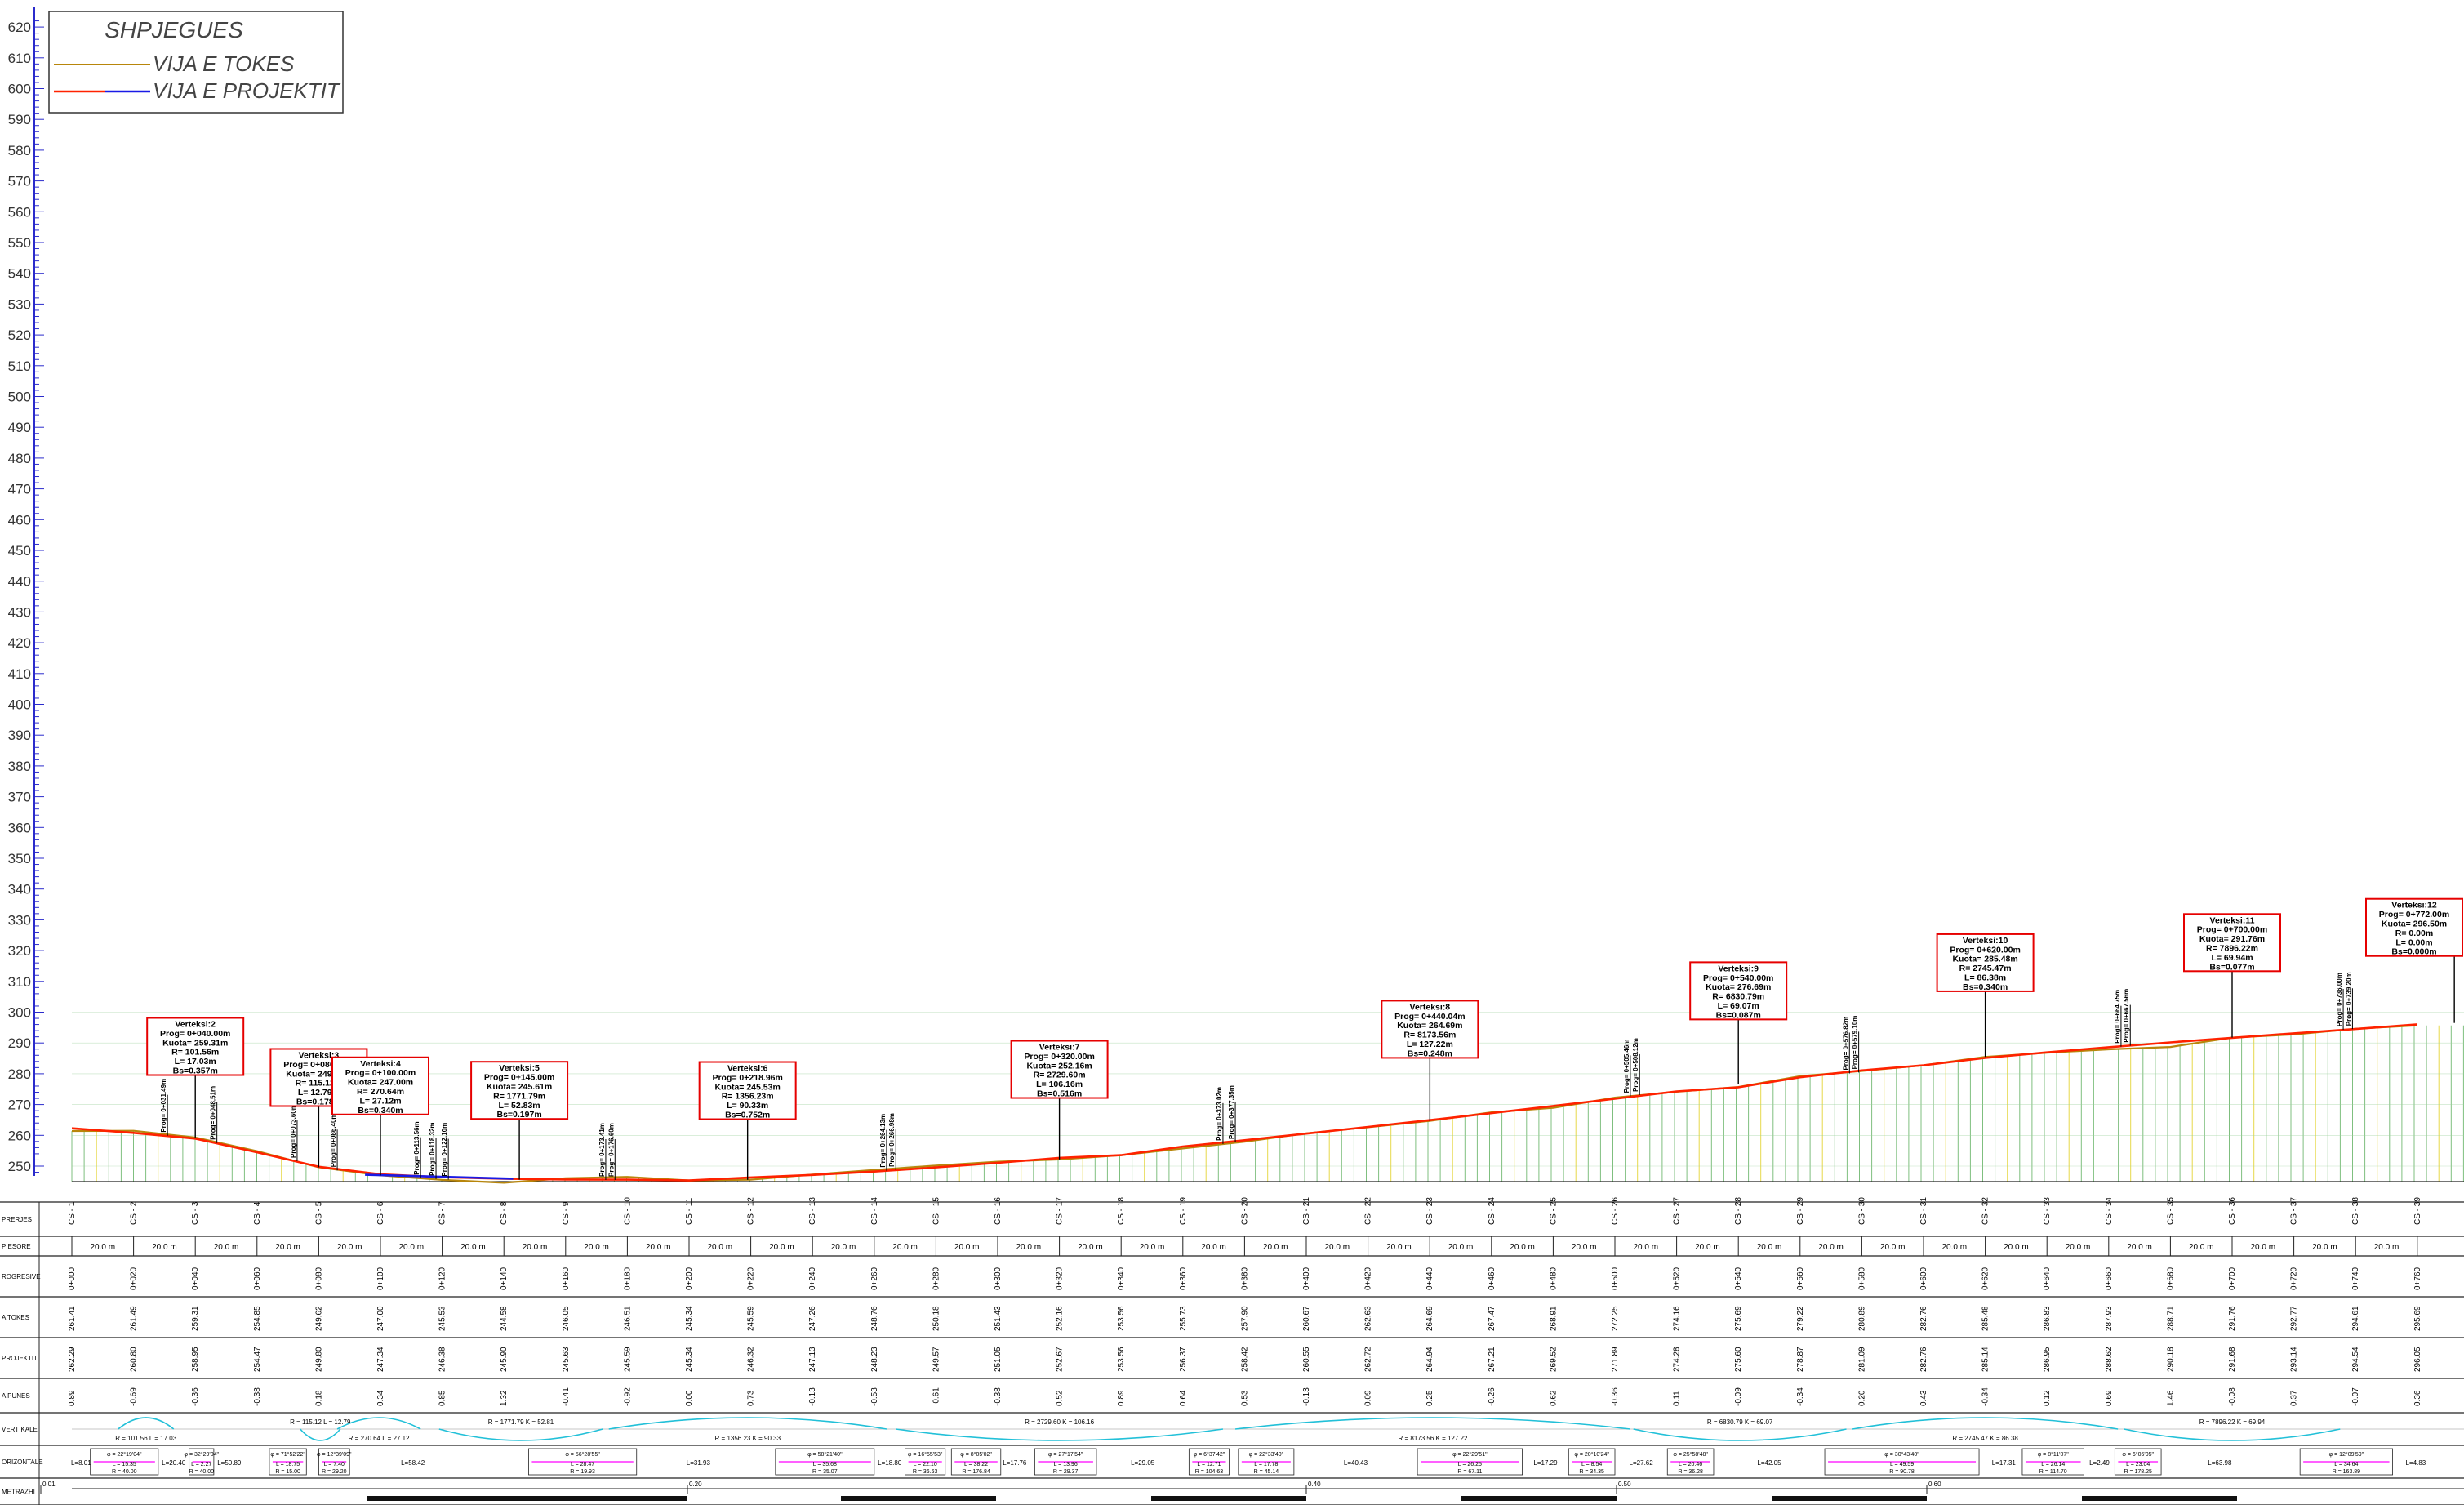 The height and width of the screenshot is (1505, 2464). Describe the element at coordinates (936, 1396) in the screenshot. I see `table-value-work-height: -0.61` at that location.